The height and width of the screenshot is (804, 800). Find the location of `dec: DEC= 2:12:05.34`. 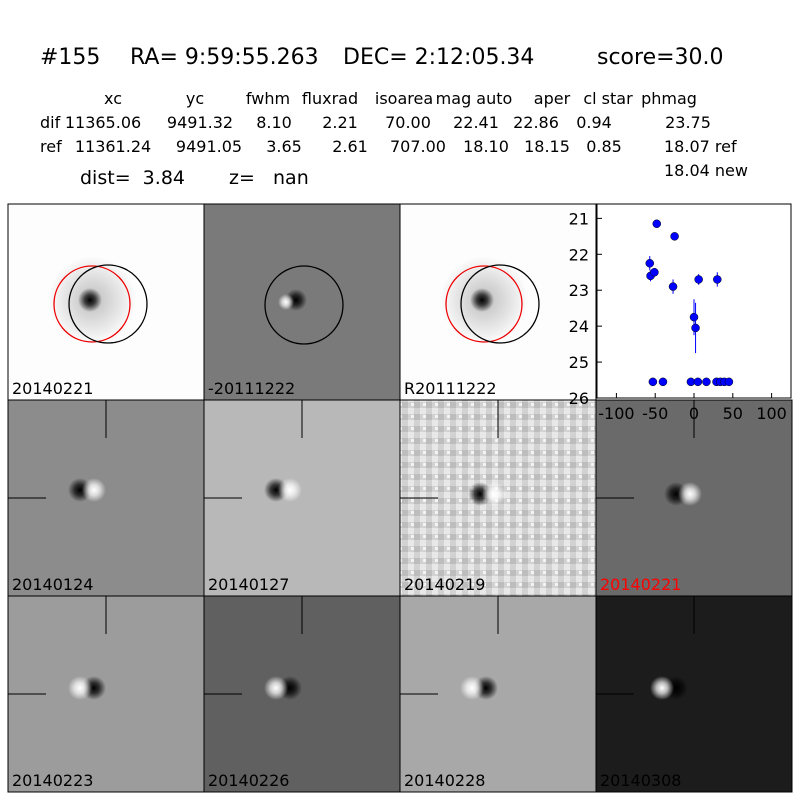

dec: DEC= 2:12:05.34 is located at coordinates (438, 57).